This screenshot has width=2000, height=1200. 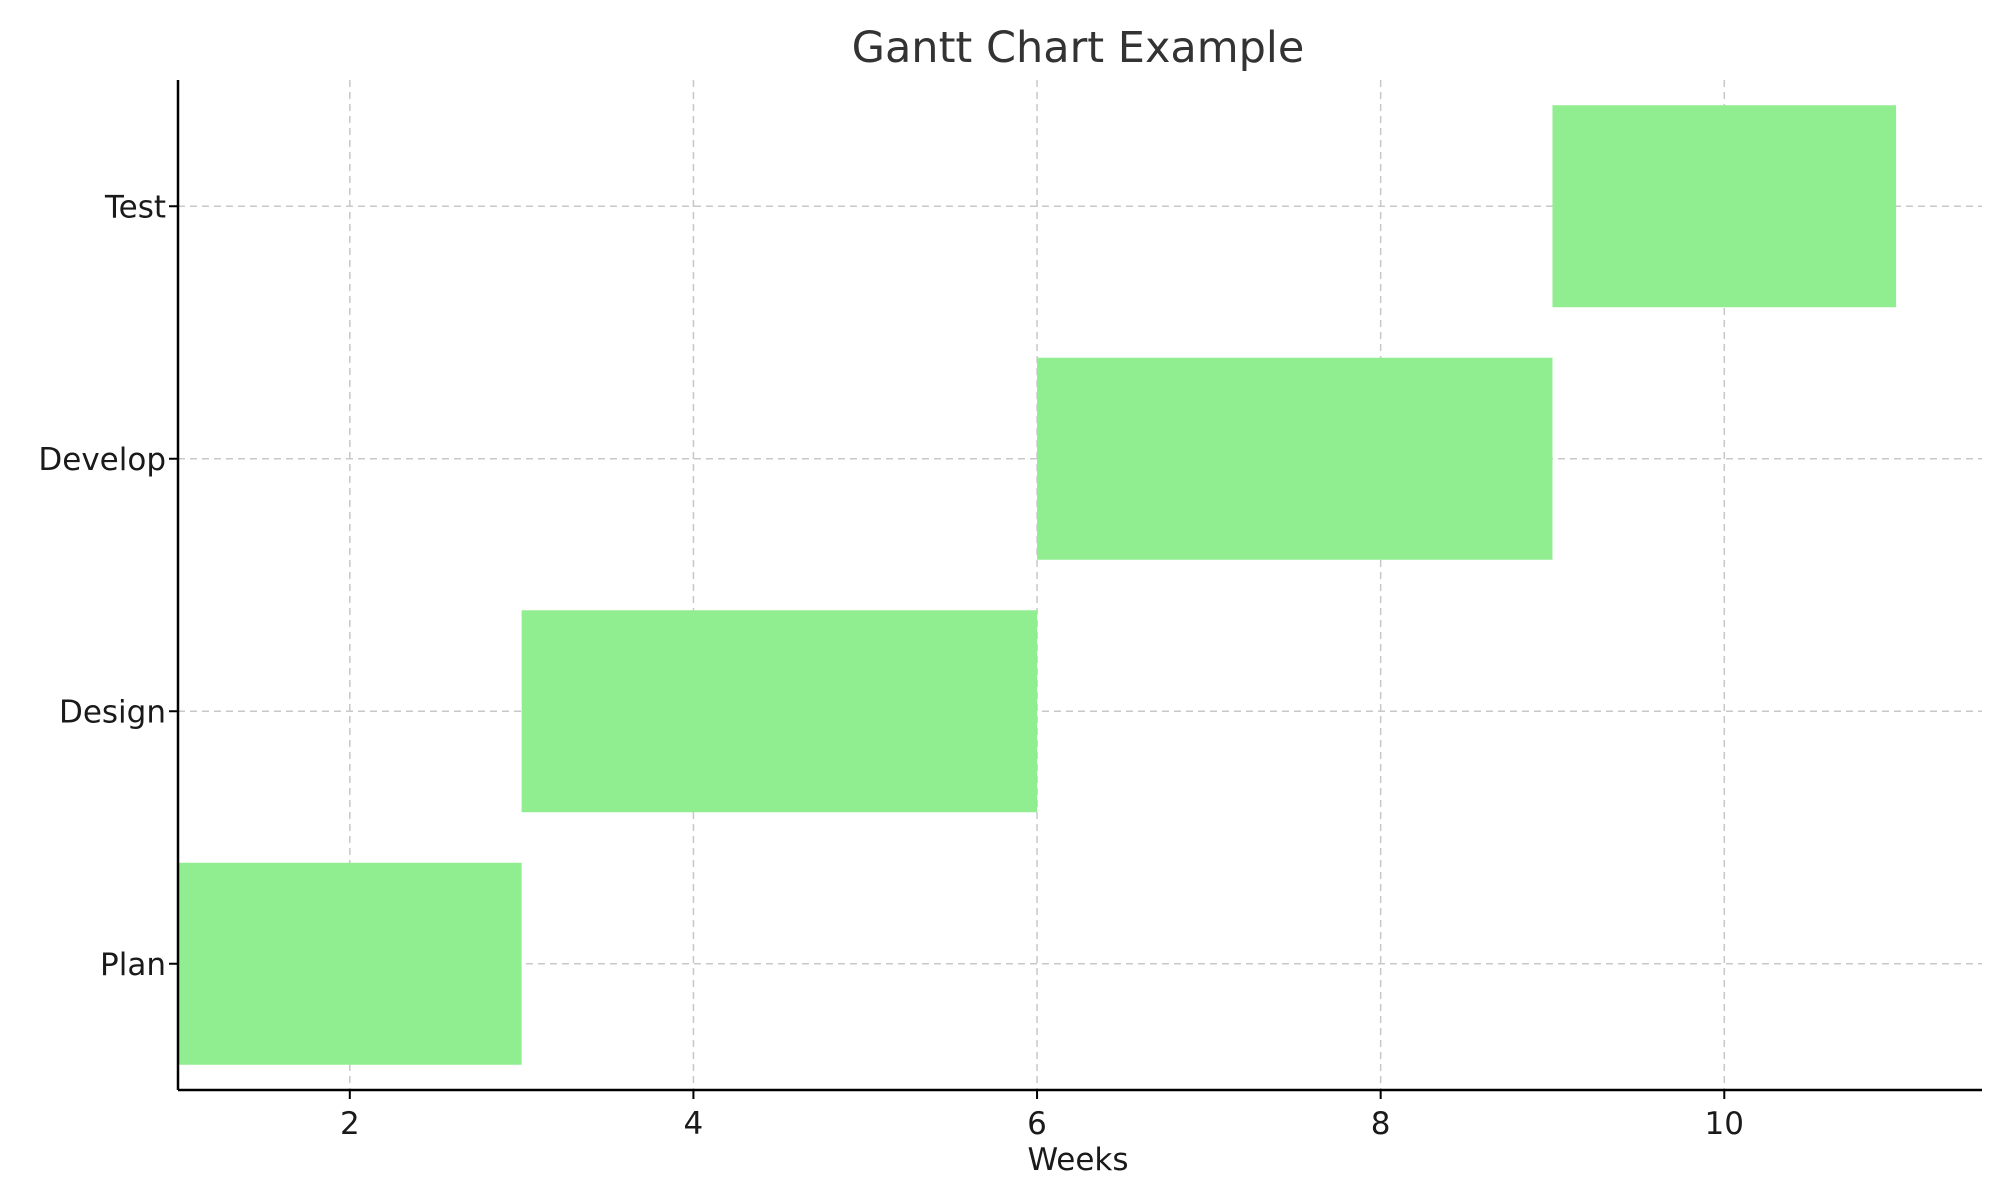 What do you see at coordinates (1077, 1160) in the screenshot?
I see `x-axis-label: Weeks` at bounding box center [1077, 1160].